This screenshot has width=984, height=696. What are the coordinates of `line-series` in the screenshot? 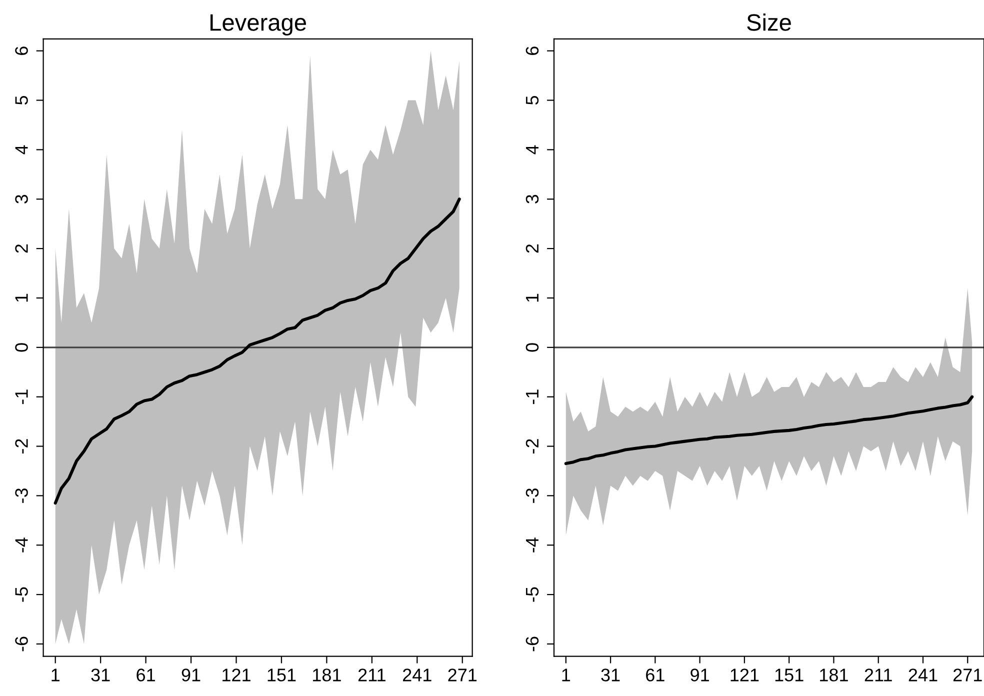 It's located at (769, 430).